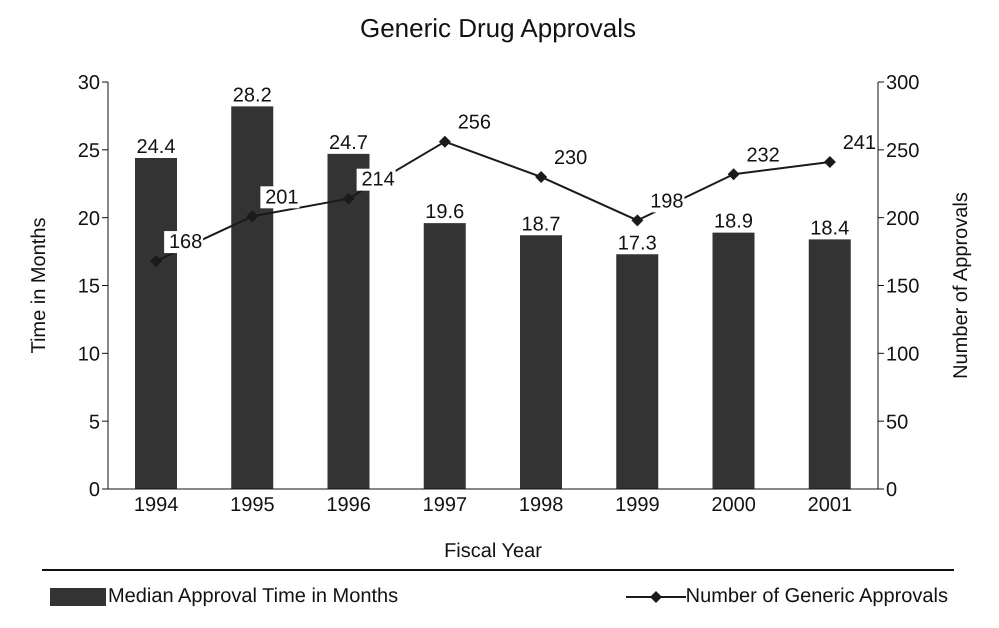 The width and height of the screenshot is (999, 628). What do you see at coordinates (733, 505) in the screenshot?
I see `x-tick-label: 2000` at bounding box center [733, 505].